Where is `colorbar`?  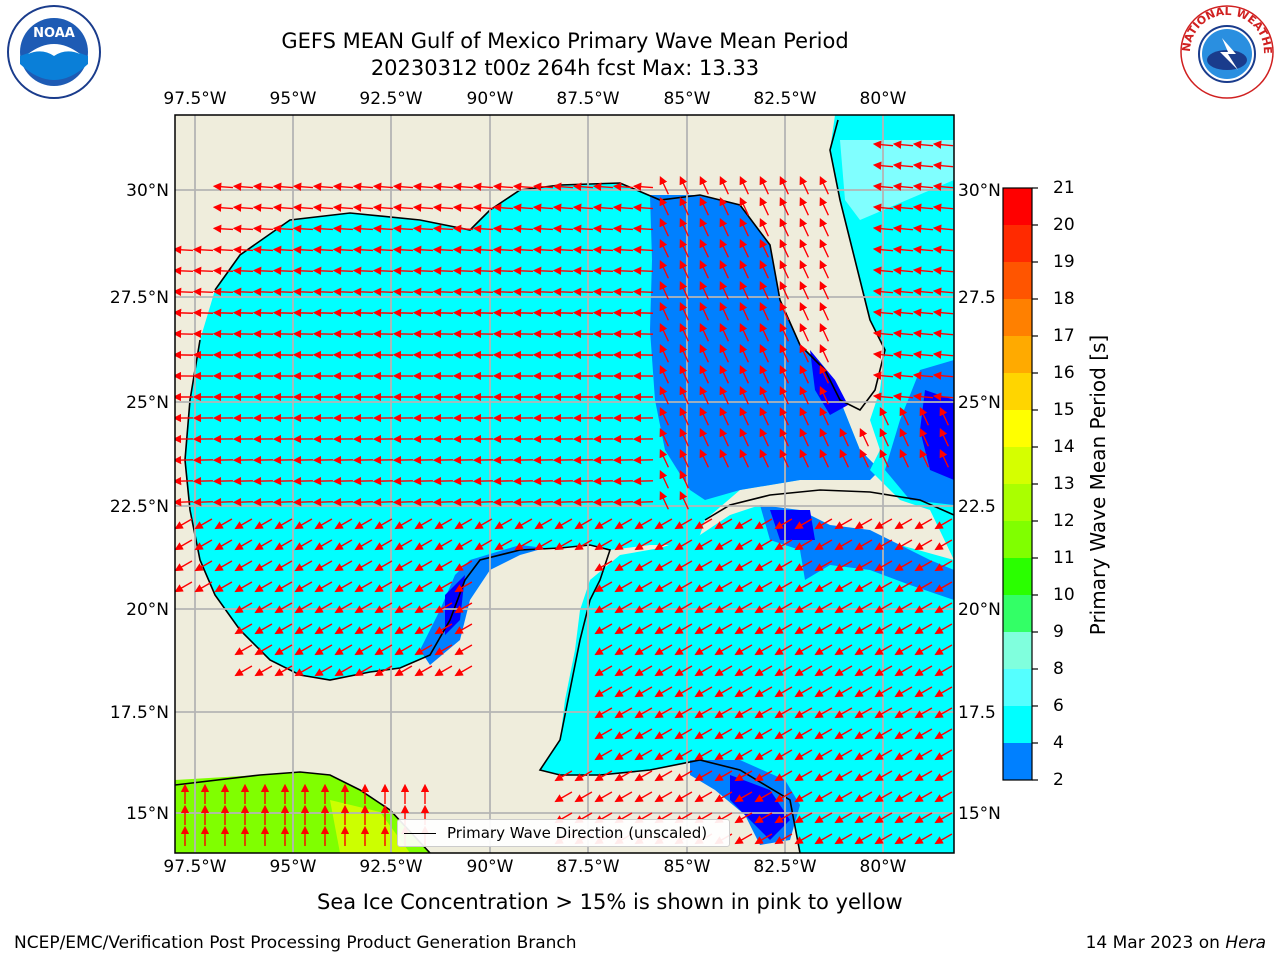 colorbar is located at coordinates (1020, 484).